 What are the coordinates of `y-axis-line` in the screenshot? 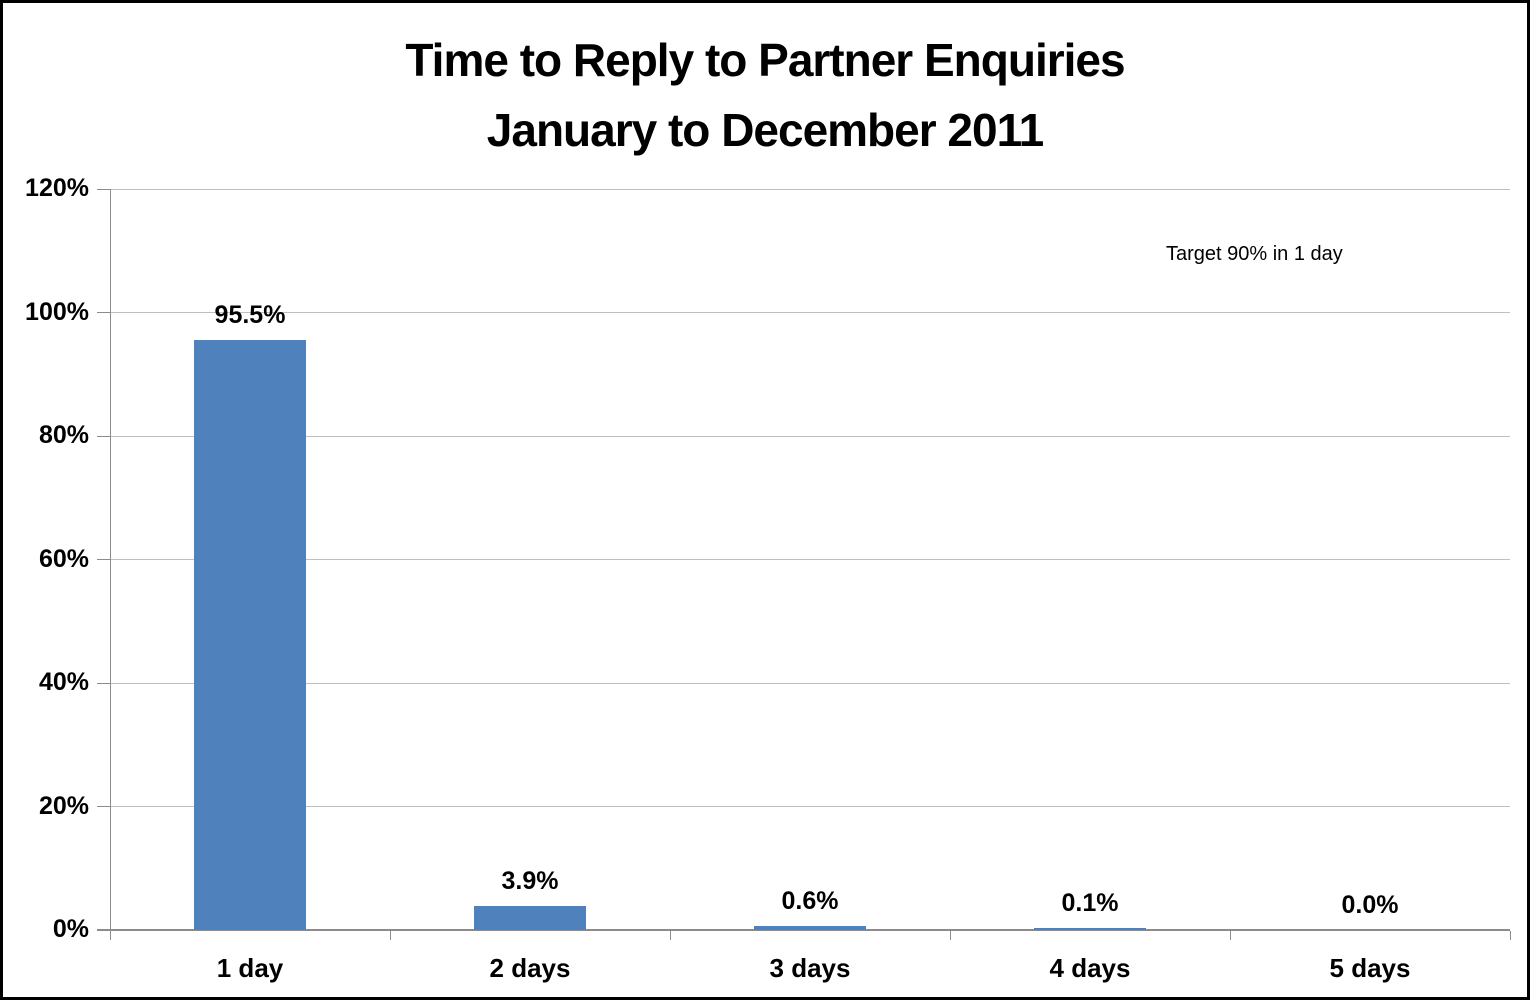 It's located at (110, 559).